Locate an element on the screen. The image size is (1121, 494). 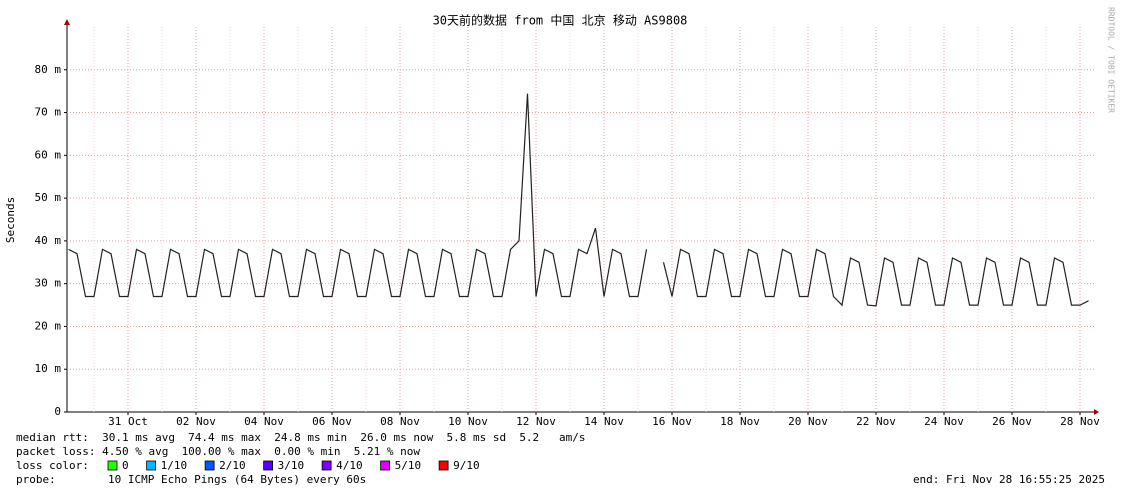
y-tick-label: 0 is located at coordinates (57, 411).